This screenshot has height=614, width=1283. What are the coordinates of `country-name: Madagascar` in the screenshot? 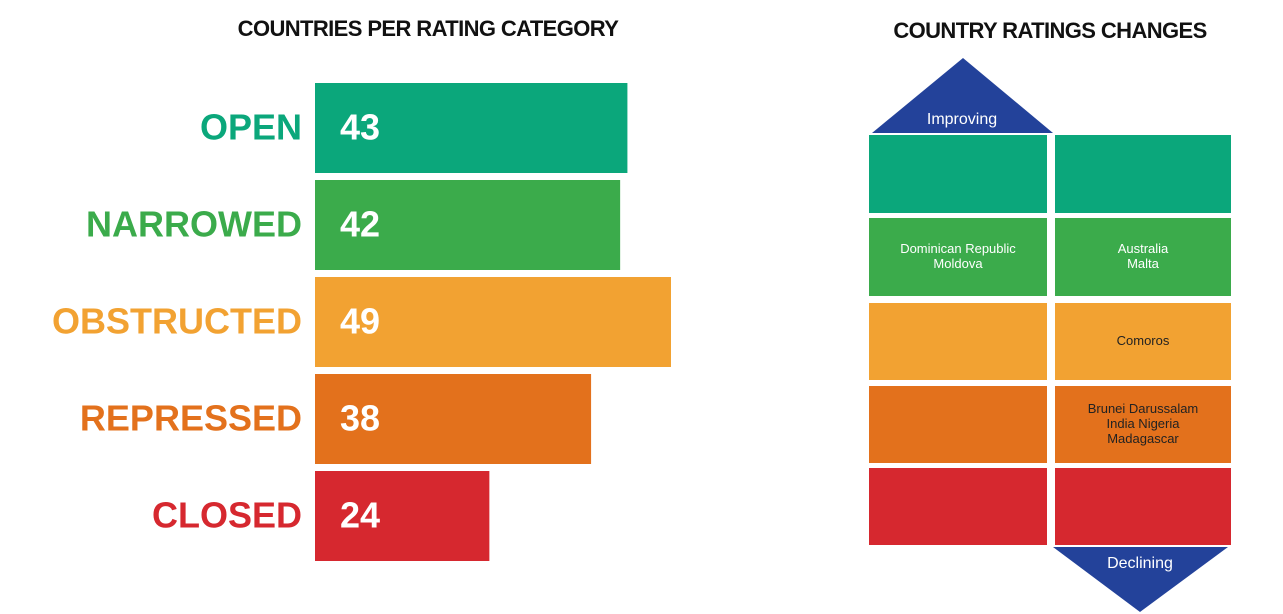 It's located at (1143, 438).